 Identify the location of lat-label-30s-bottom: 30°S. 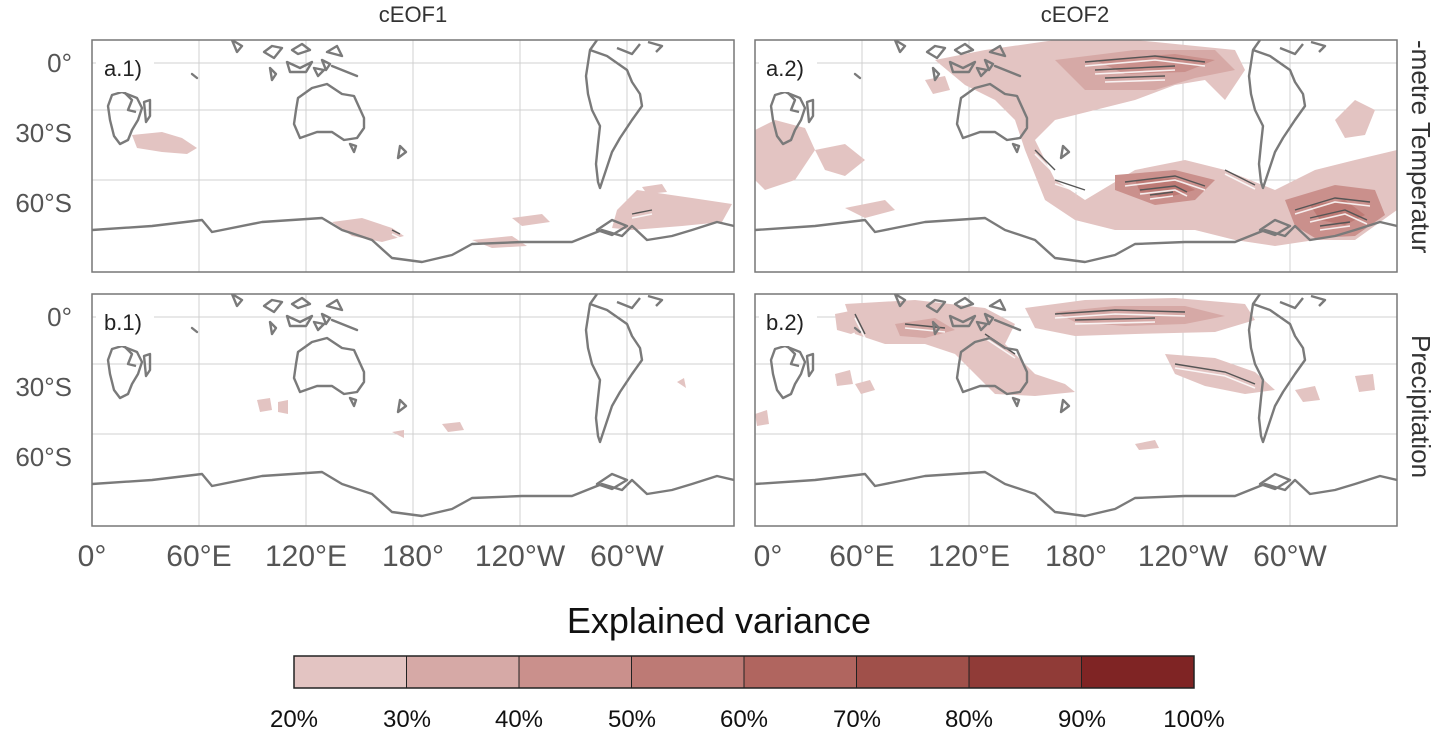
(37, 387).